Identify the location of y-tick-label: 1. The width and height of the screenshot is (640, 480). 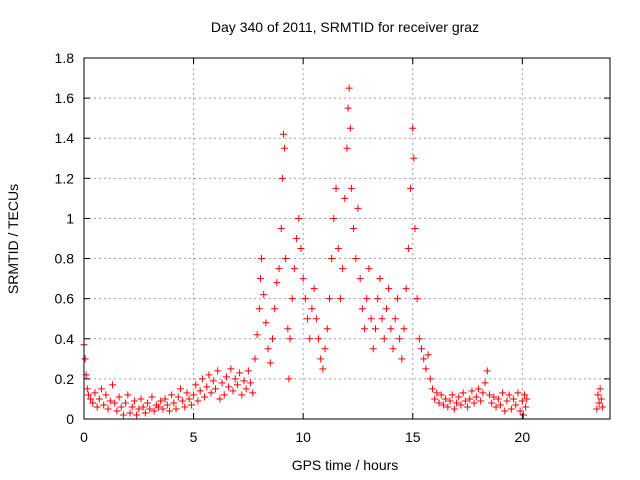
(70, 218).